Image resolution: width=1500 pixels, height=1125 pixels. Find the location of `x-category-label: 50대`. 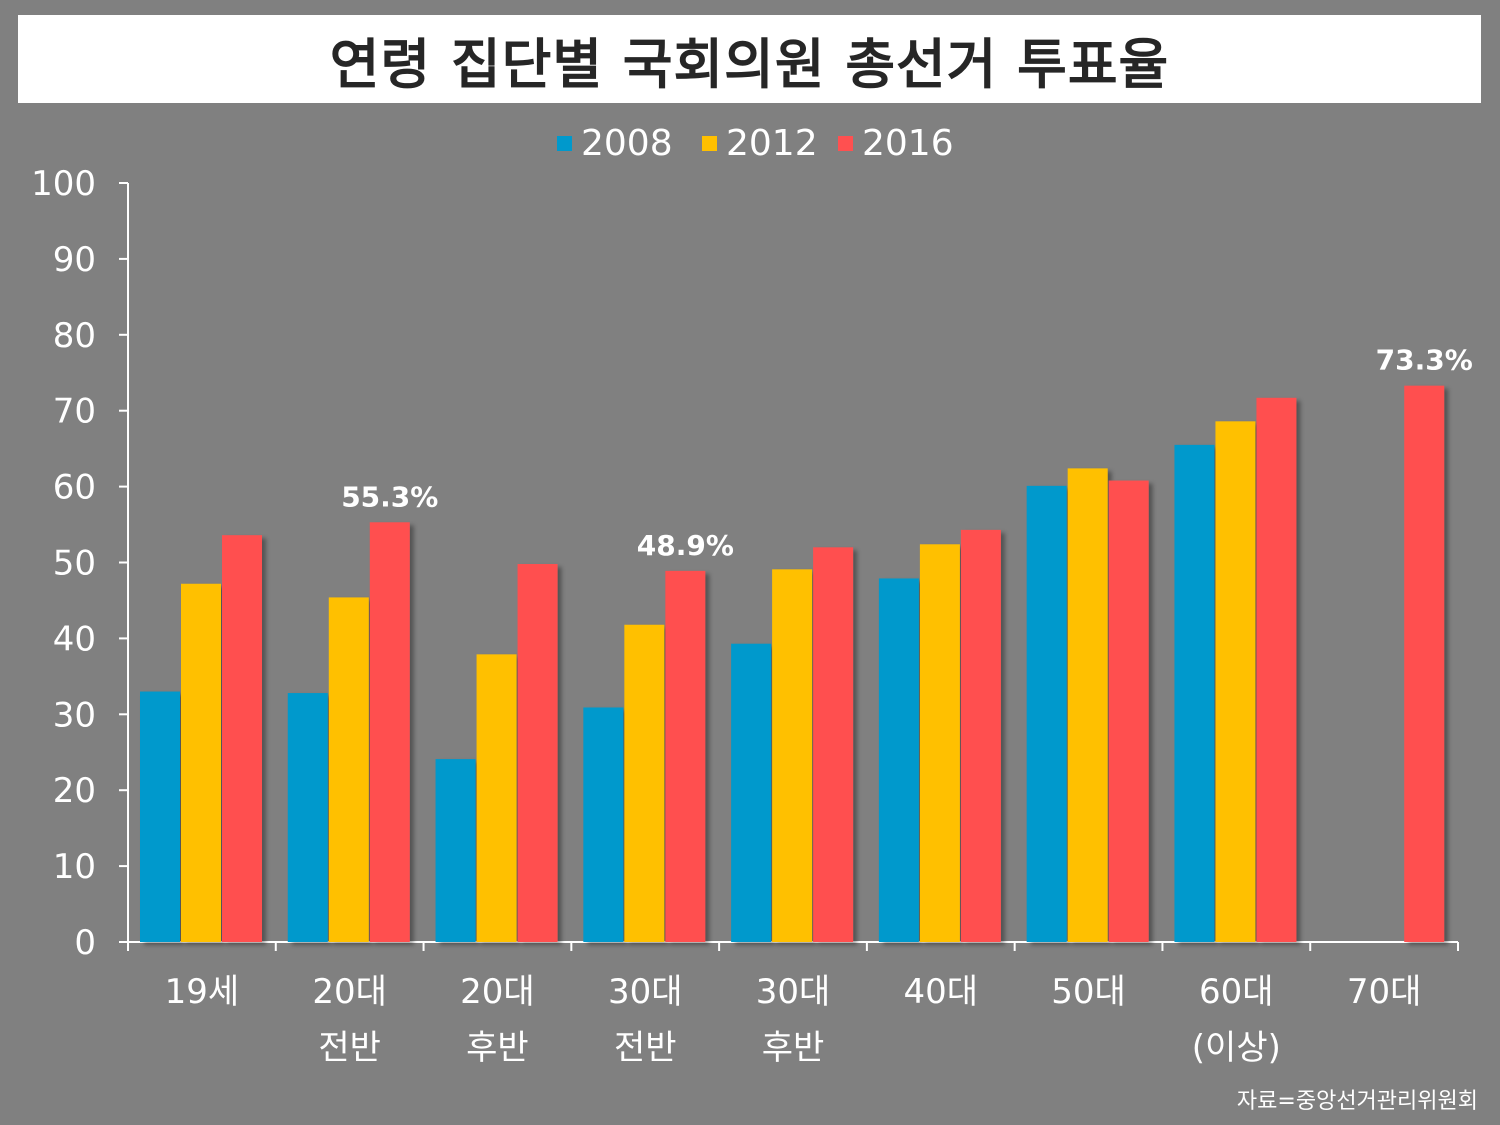

x-category-label: 50대 is located at coordinates (1088, 992).